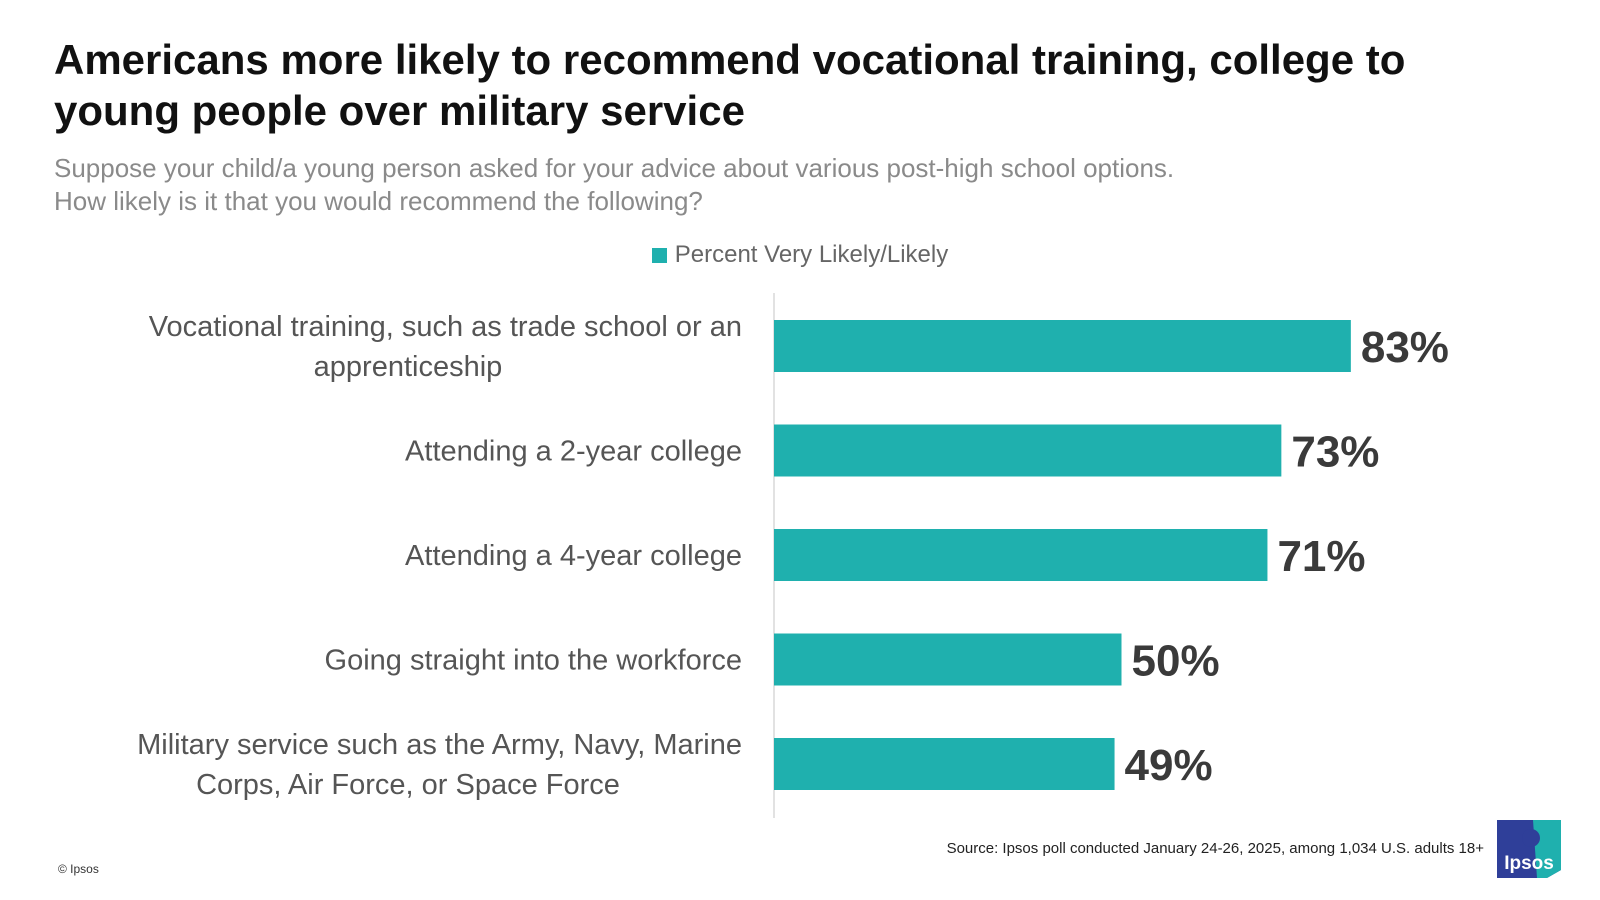 Image resolution: width=1600 pixels, height=900 pixels. I want to click on category-label: Corps, Air Force, or Space Force, so click(408, 785).